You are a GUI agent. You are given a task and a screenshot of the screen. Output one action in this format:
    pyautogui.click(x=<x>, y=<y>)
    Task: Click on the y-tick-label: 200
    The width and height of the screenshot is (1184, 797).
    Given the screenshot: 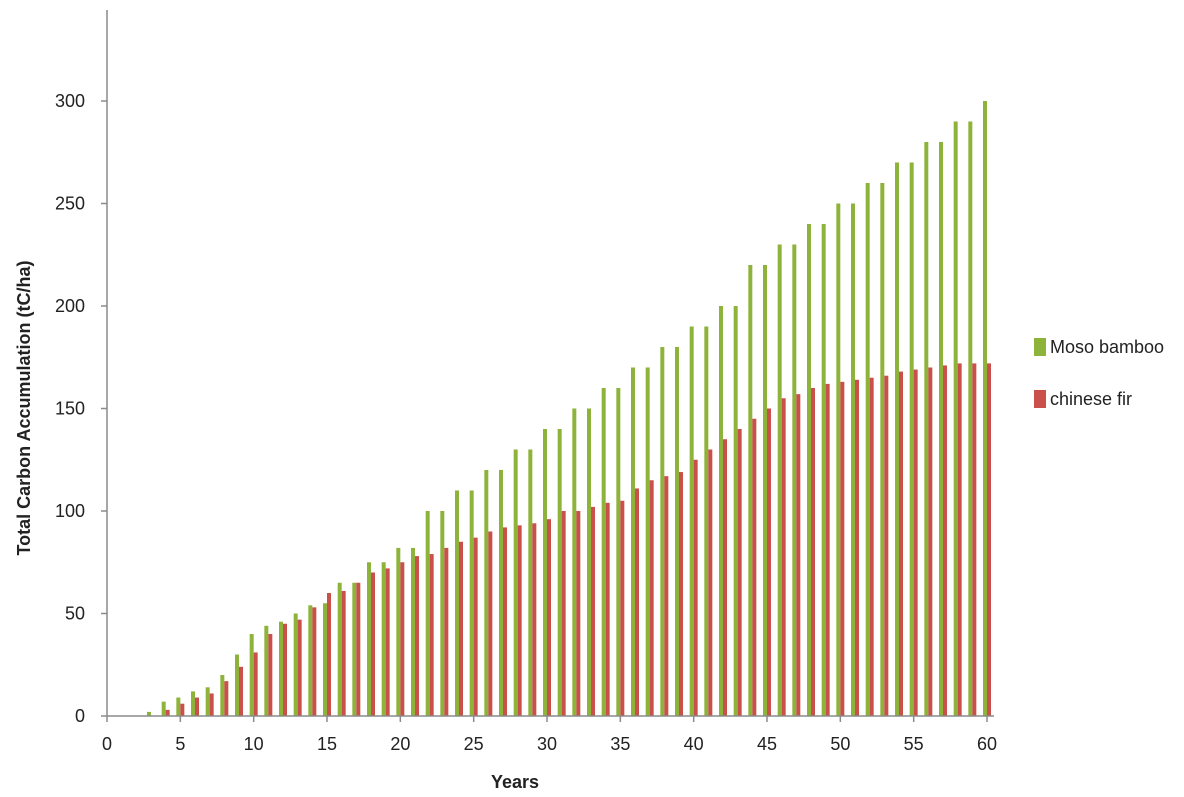 What is the action you would take?
    pyautogui.click(x=70, y=306)
    